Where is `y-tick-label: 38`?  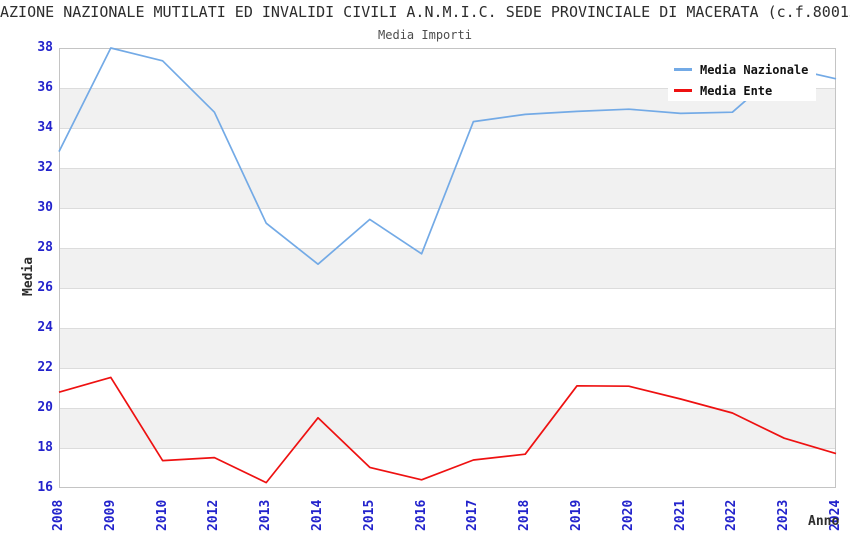
y-tick-label: 38 is located at coordinates (45, 47).